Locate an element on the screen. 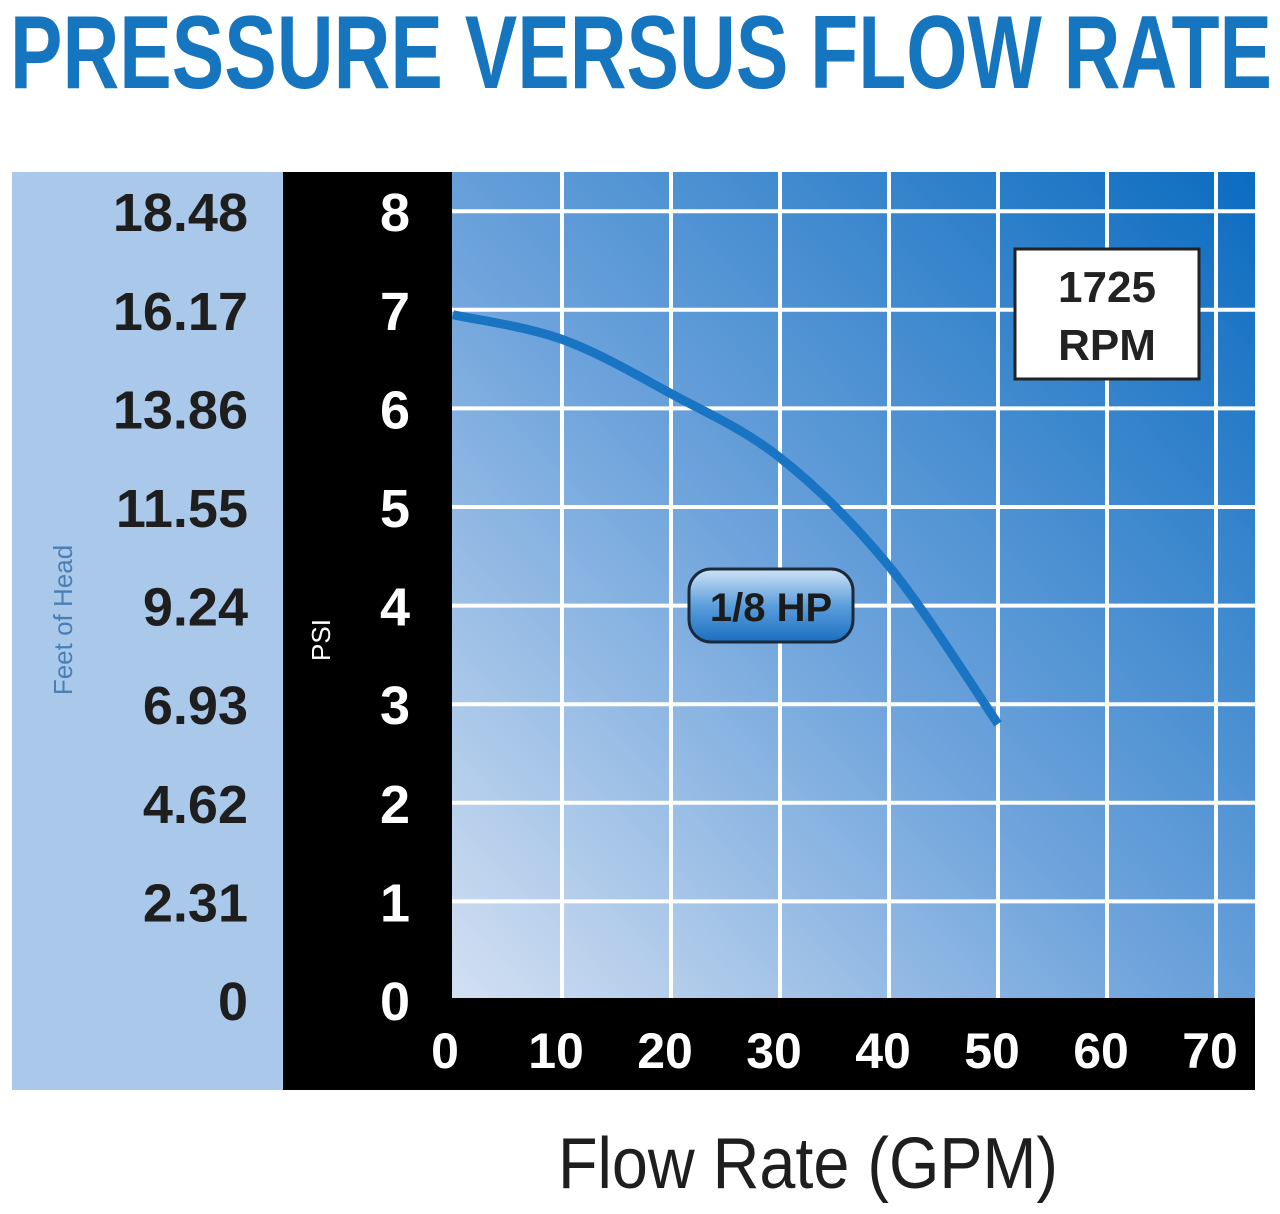 The image size is (1280, 1214). chart-title: PRESSURE VERSUS FLOW RATE is located at coordinates (641, 55).